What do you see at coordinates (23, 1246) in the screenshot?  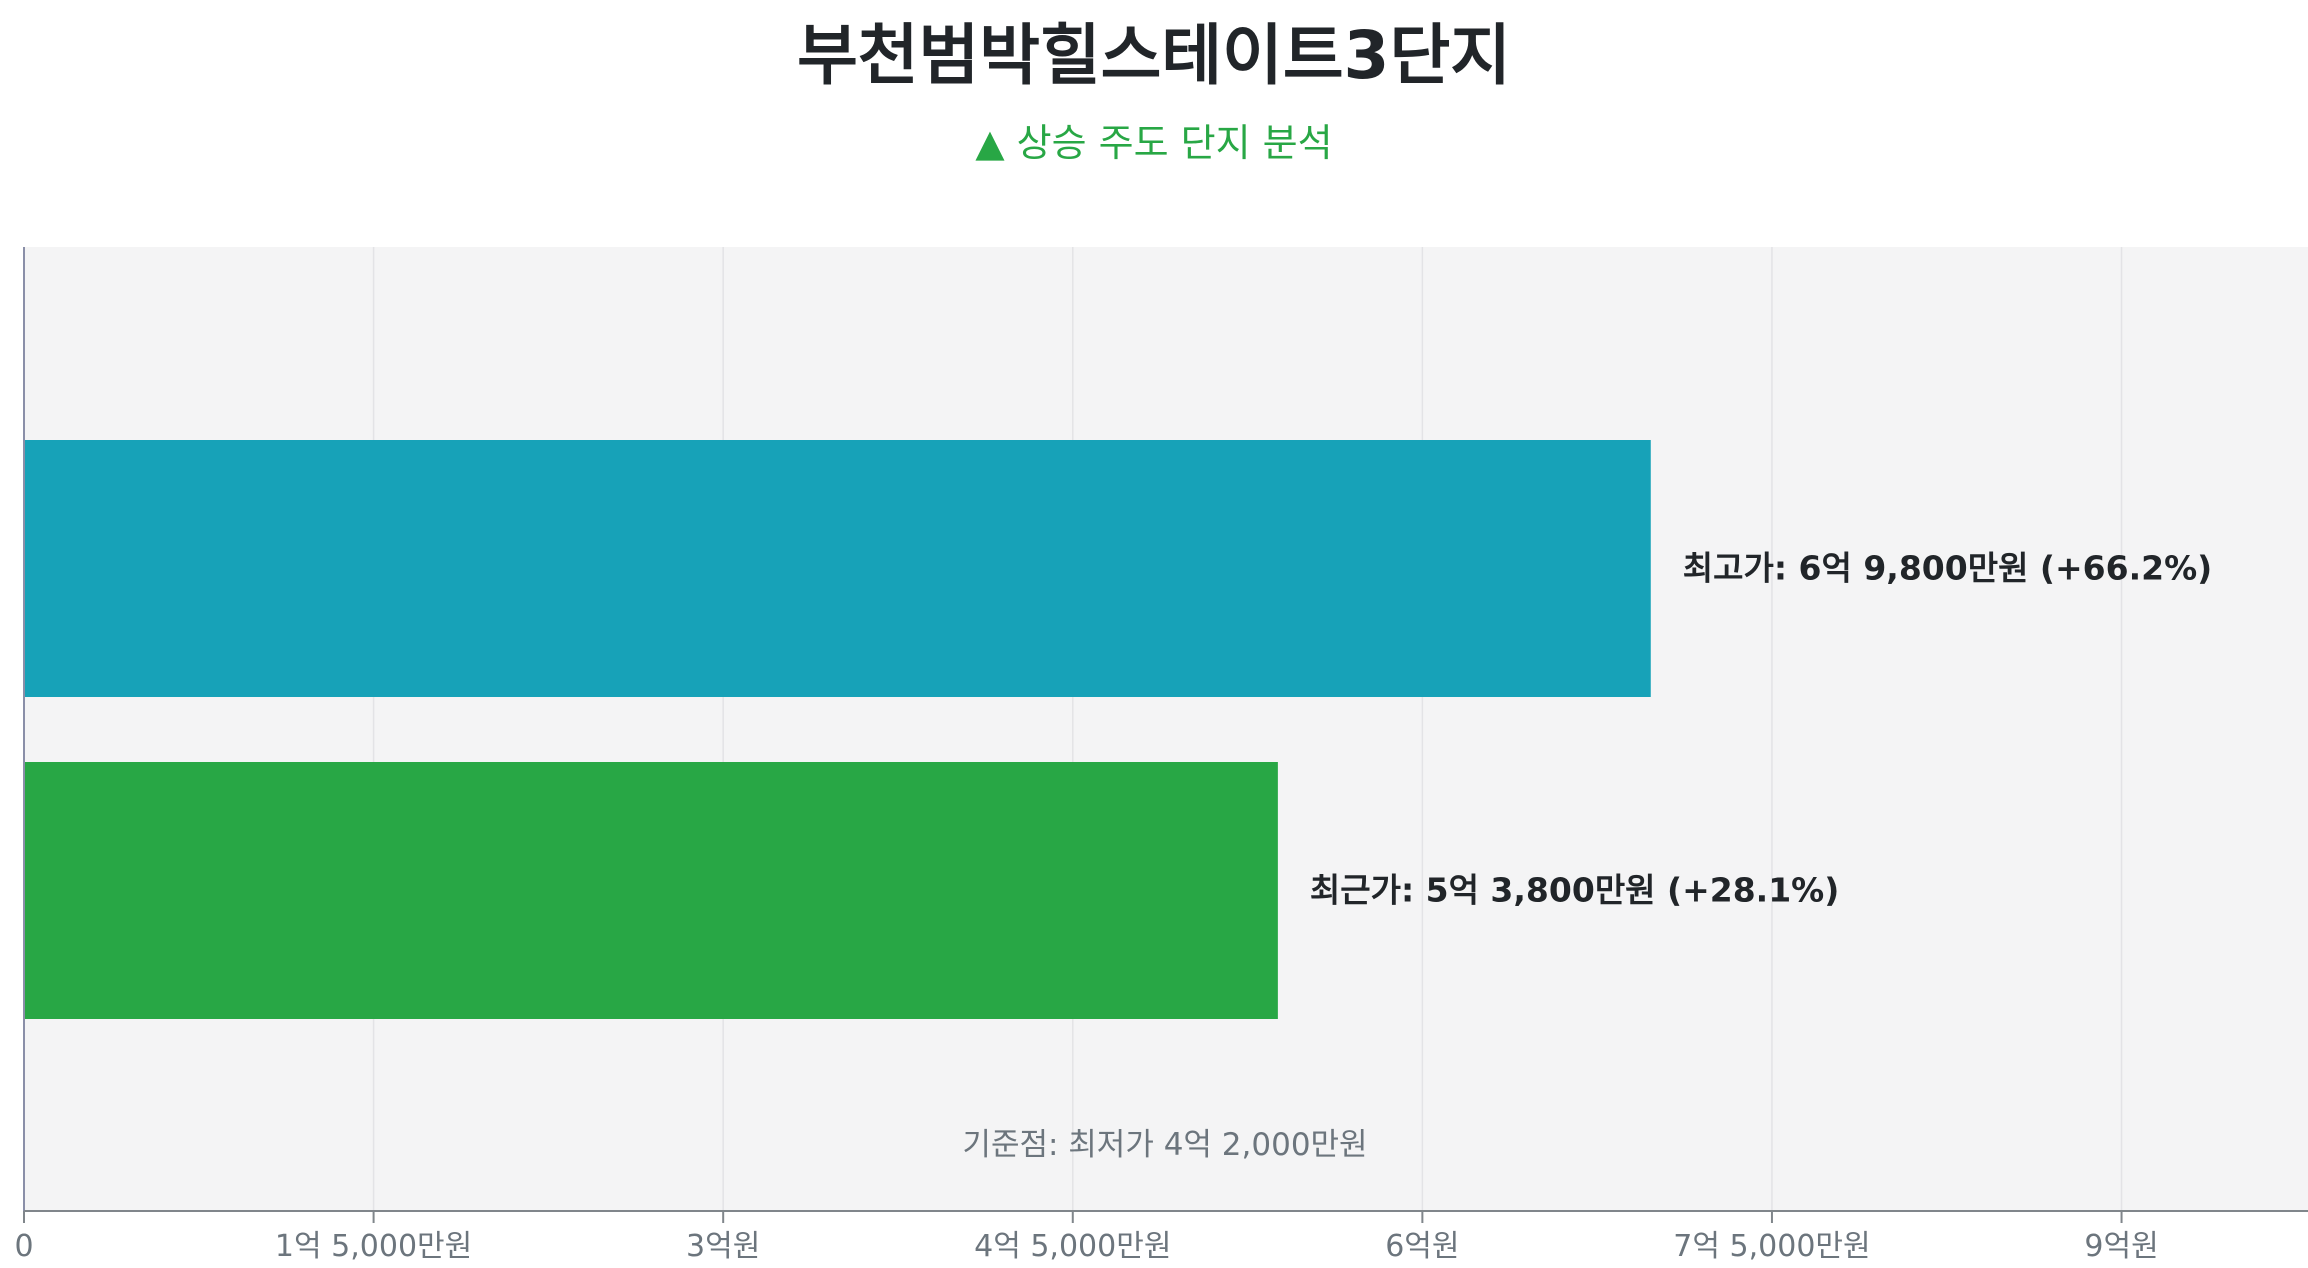 I see `x-tick-label: 0` at bounding box center [23, 1246].